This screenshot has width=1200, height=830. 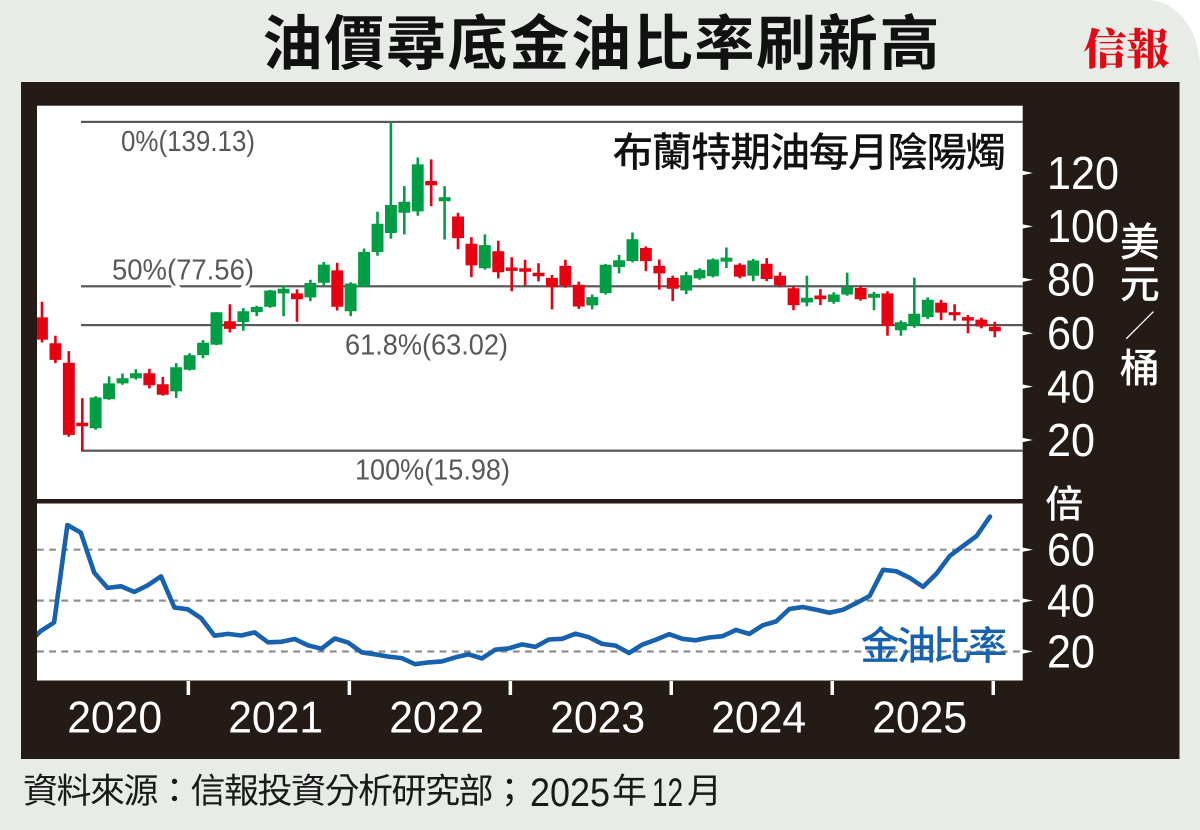 I want to click on svg-text: 2021, so click(x=275, y=717).